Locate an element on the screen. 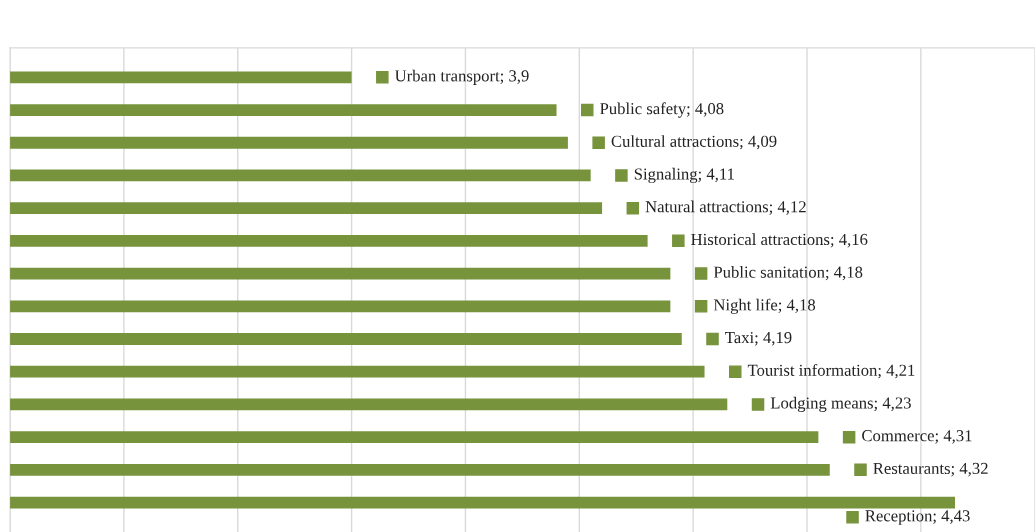 This screenshot has width=1035, height=532. data-label: Public safety; 4,08 is located at coordinates (662, 110).